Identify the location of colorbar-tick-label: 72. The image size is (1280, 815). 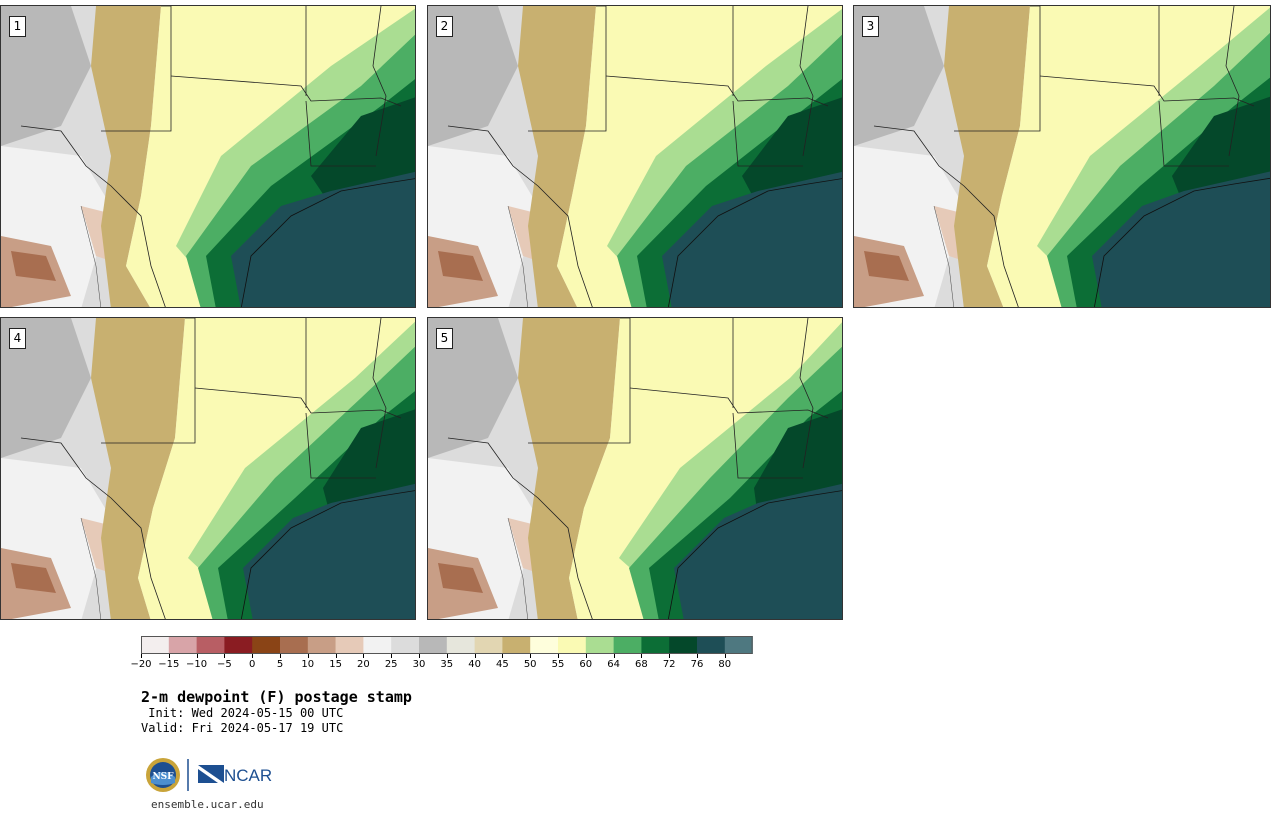
(669, 664).